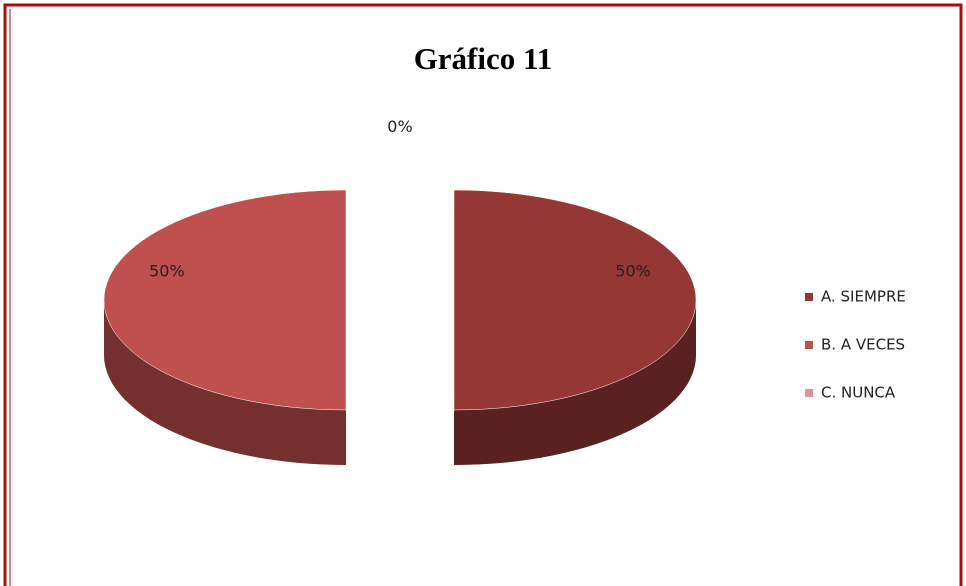 The image size is (966, 586). What do you see at coordinates (863, 345) in the screenshot?
I see `legend-label: B. A VECES` at bounding box center [863, 345].